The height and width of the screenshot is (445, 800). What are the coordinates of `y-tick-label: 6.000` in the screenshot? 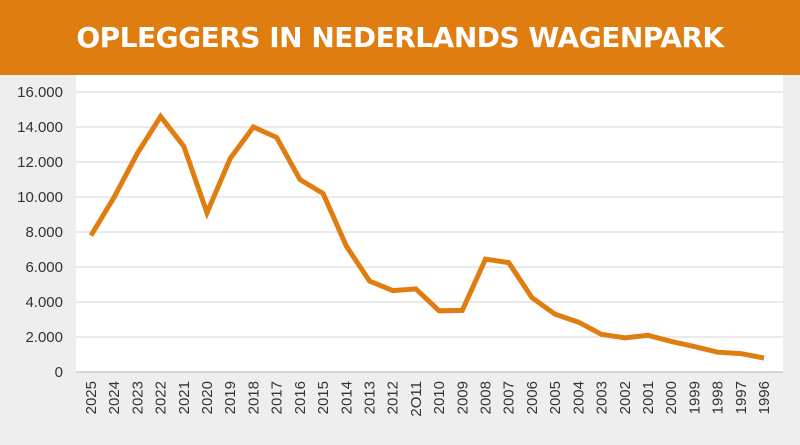 It's located at (44, 267).